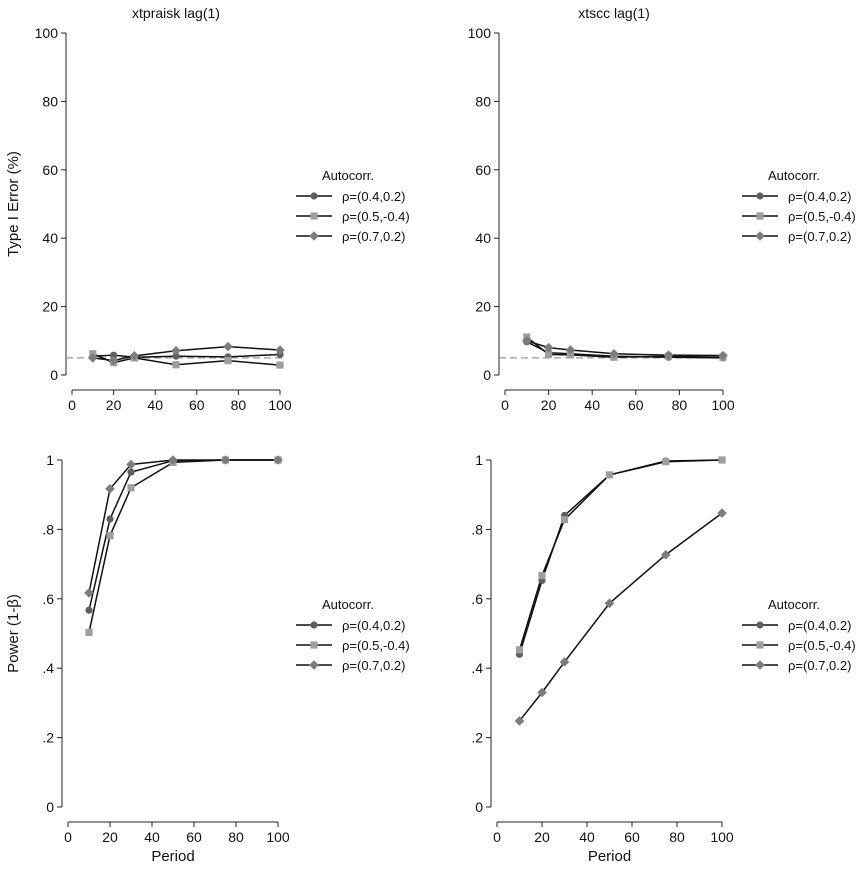 This screenshot has width=857, height=872. I want to click on panel-2-y-tick-label: 60, so click(483, 170).